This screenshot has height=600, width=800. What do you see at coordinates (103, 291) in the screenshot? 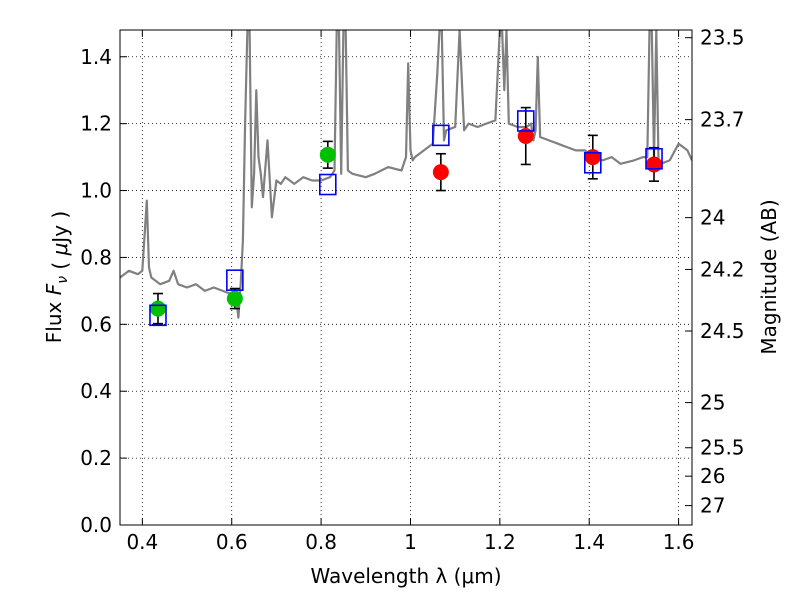
I see `y-axis-ticks: 0.0 0.2 0.4 0.6 0.8 1.0 1.2 1.4` at bounding box center [103, 291].